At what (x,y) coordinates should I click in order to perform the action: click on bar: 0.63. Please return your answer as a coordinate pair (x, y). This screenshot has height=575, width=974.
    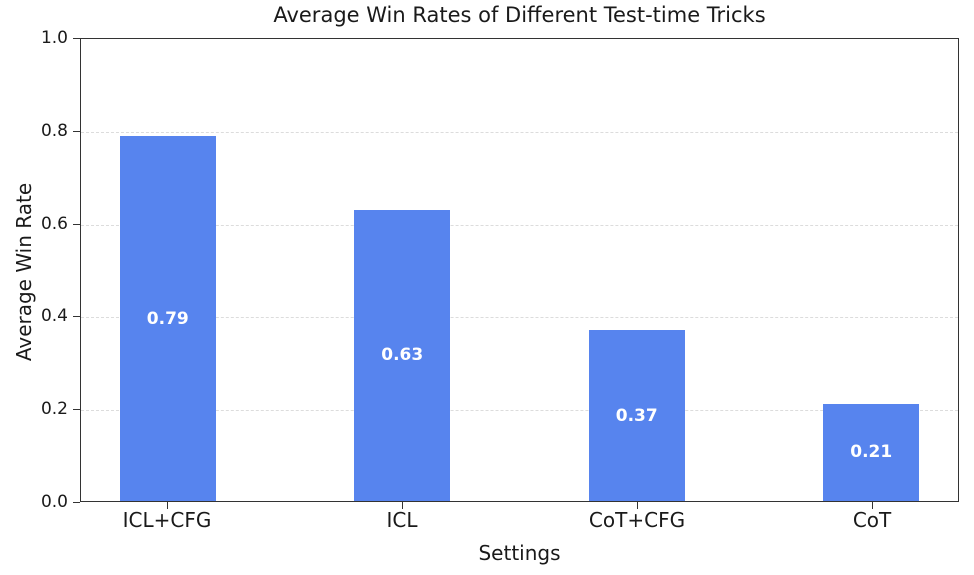
    Looking at the image, I should click on (402, 355).